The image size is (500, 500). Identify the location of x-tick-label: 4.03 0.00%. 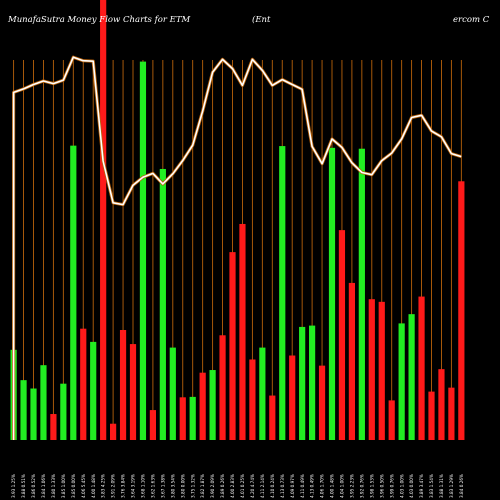
(411, 486).